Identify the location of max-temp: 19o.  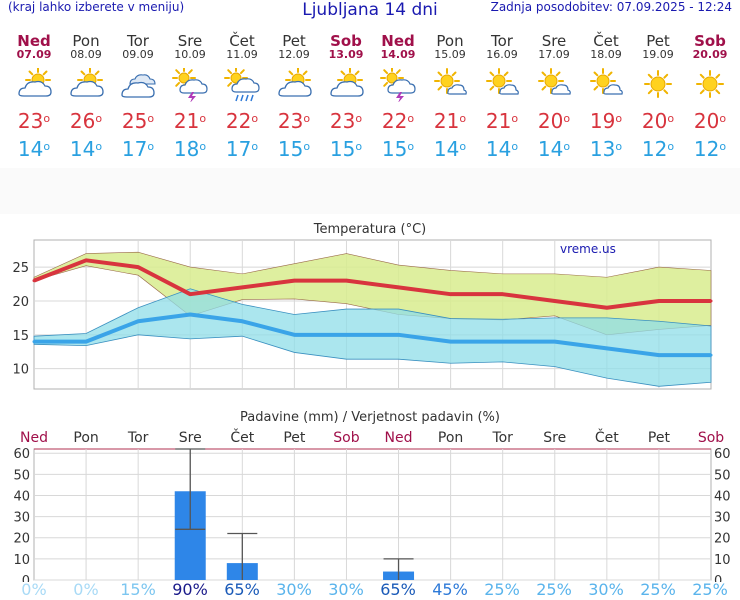
(606, 121).